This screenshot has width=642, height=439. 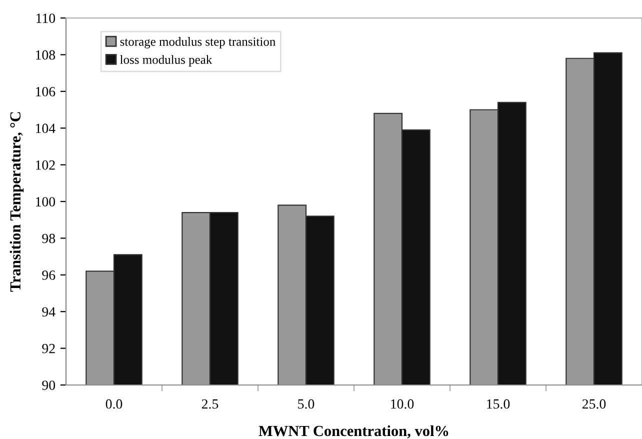 What do you see at coordinates (45, 165) in the screenshot?
I see `y-tick-label: 102` at bounding box center [45, 165].